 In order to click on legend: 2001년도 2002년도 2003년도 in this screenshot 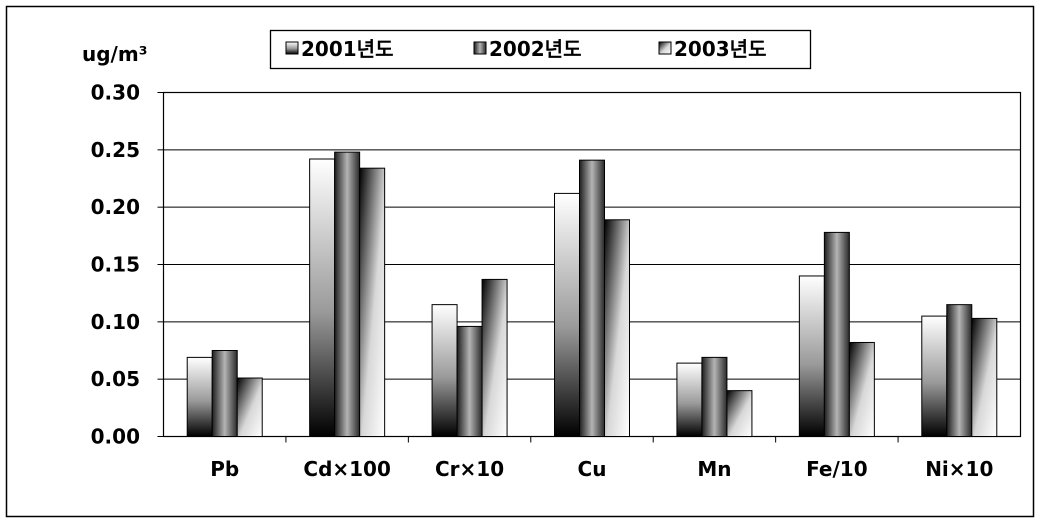, I will do `click(525, 49)`.